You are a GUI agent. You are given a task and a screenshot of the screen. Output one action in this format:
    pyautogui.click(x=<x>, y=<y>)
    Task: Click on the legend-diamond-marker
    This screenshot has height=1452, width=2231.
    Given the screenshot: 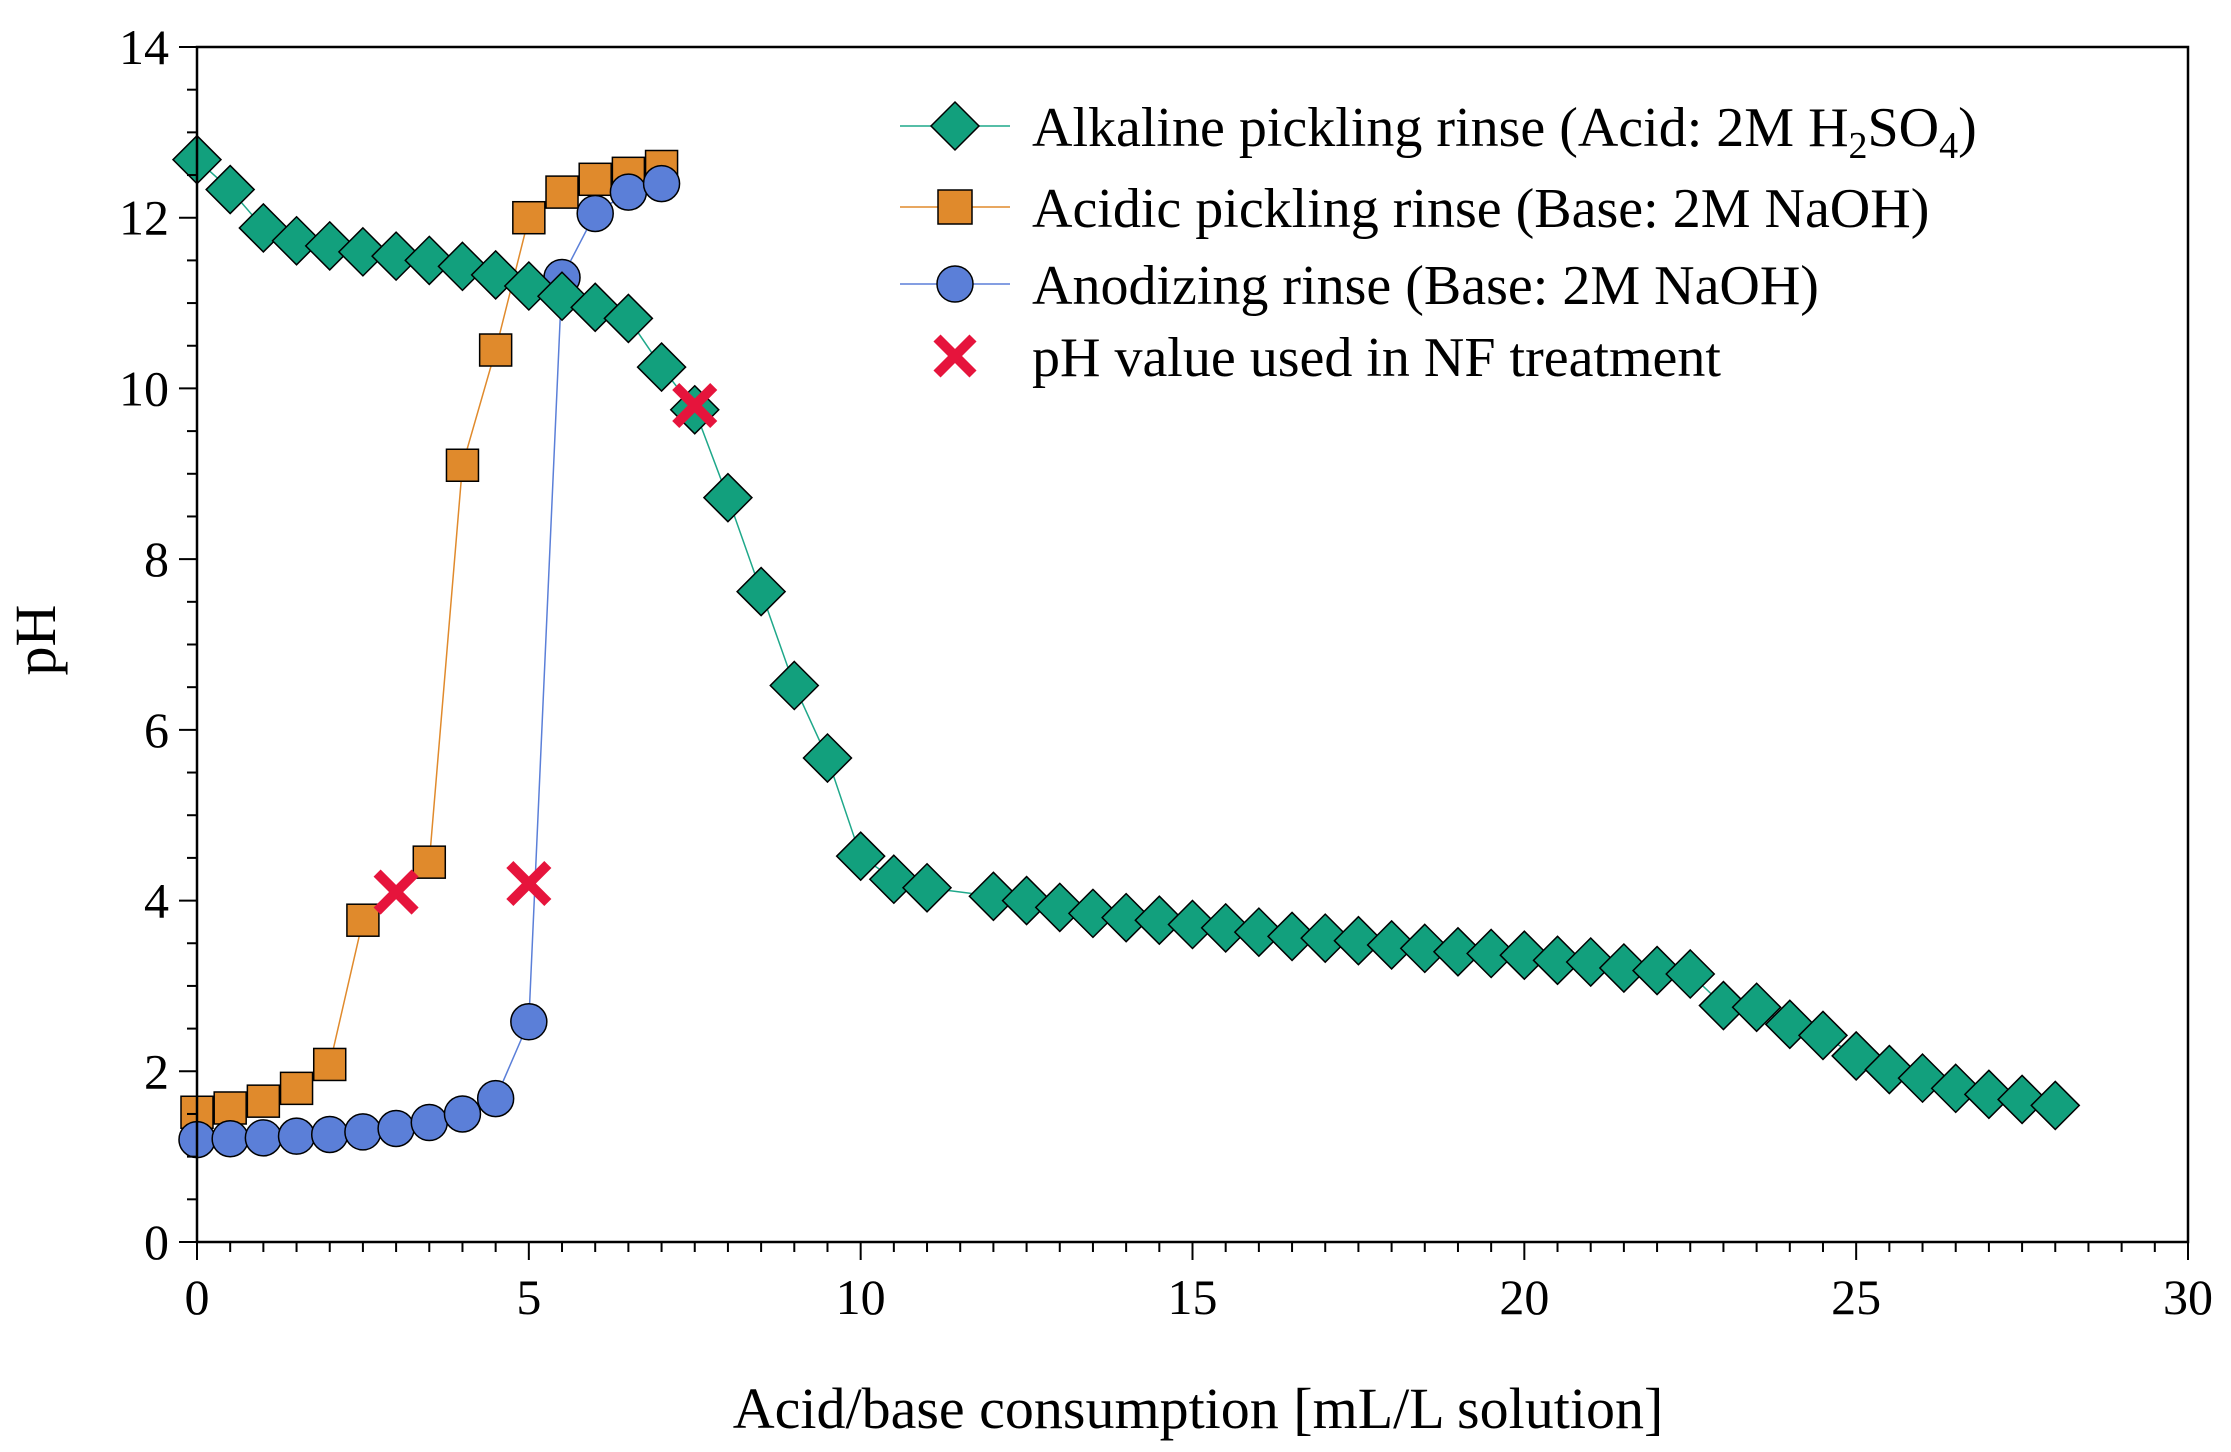 What is the action you would take?
    pyautogui.click(x=955, y=126)
    